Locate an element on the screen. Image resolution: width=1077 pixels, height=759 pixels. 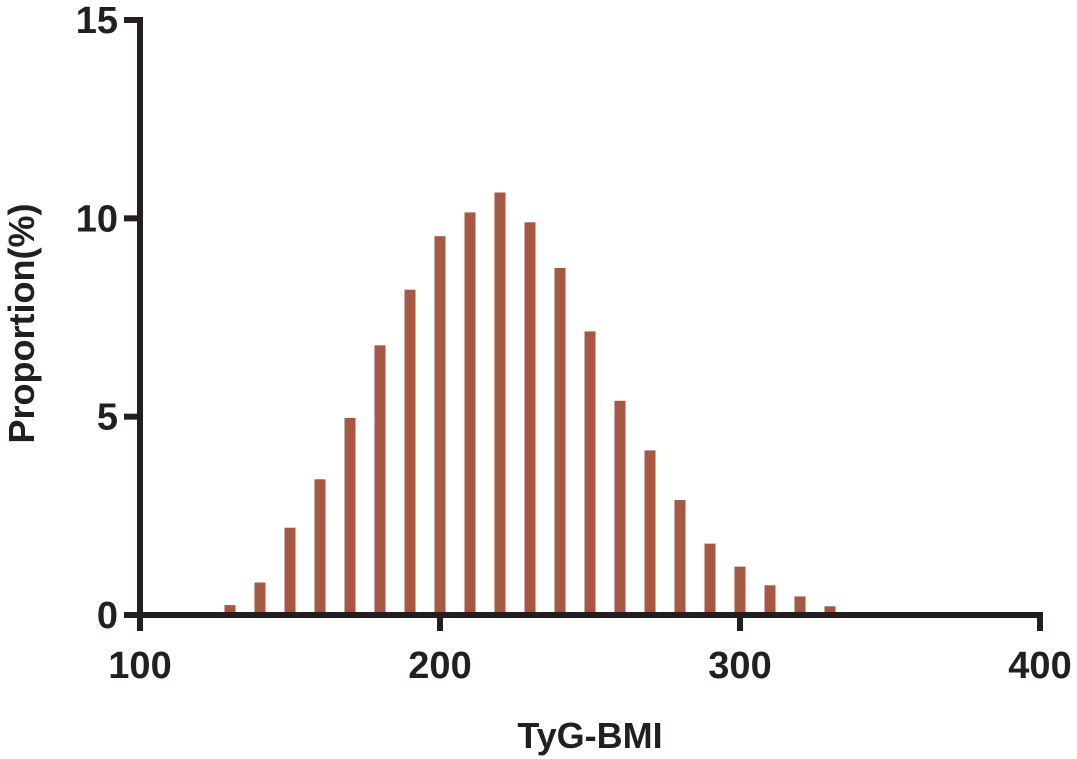
y-tick-label-0: 0 is located at coordinates (107, 616).